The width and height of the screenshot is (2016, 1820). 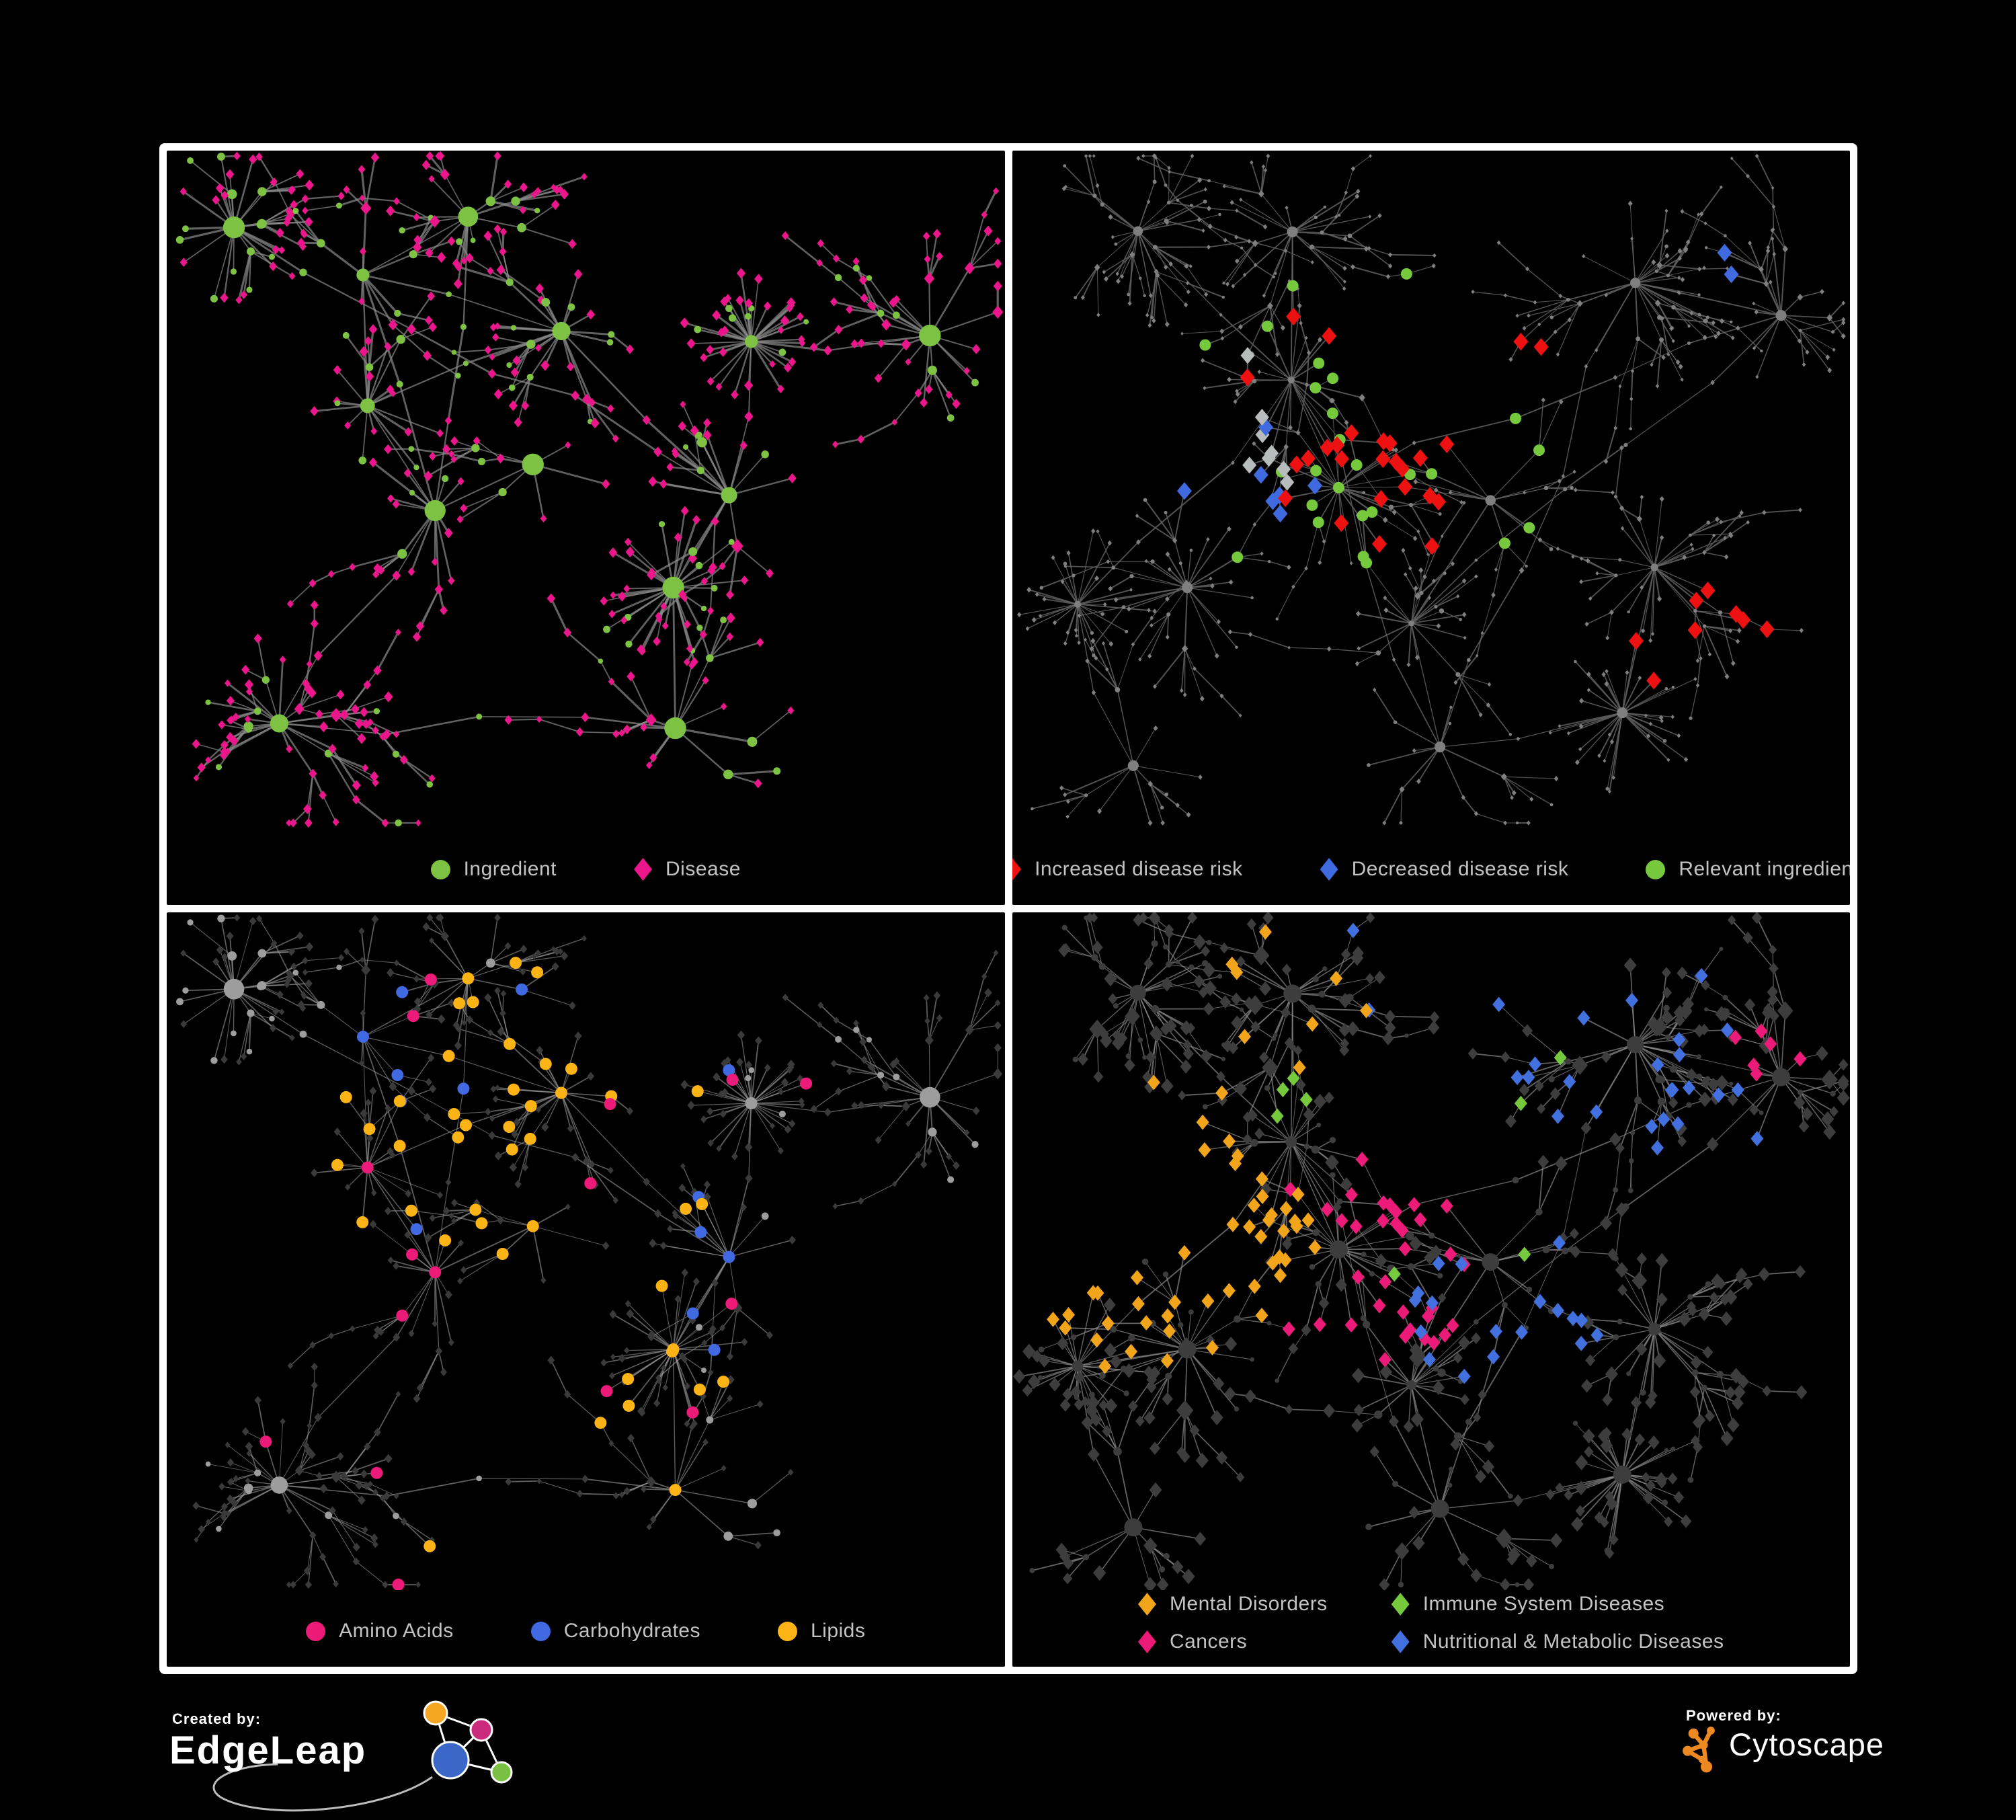 What do you see at coordinates (1139, 869) in the screenshot?
I see `legend-label: Increased disease risk` at bounding box center [1139, 869].